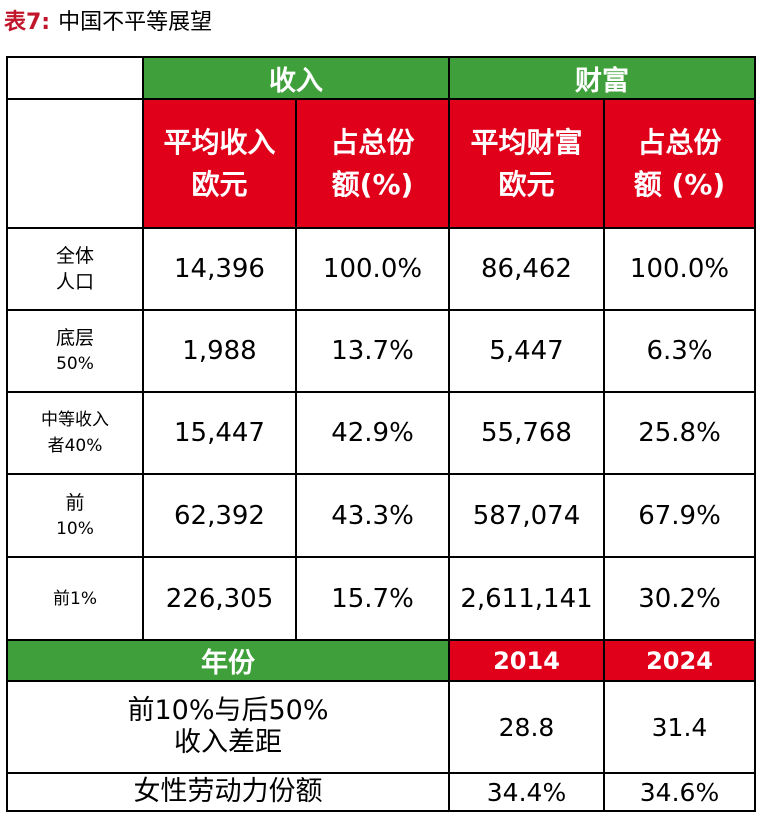 Image resolution: width=765 pixels, height=822 pixels. What do you see at coordinates (228, 742) in the screenshot?
I see `income-gap-label-line2: 收入差距` at bounding box center [228, 742].